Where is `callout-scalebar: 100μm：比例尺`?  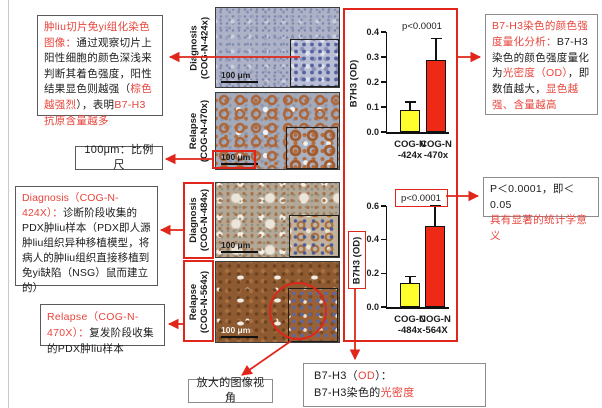
callout-scalebar: 100μm：比例尺 is located at coordinates (119, 157).